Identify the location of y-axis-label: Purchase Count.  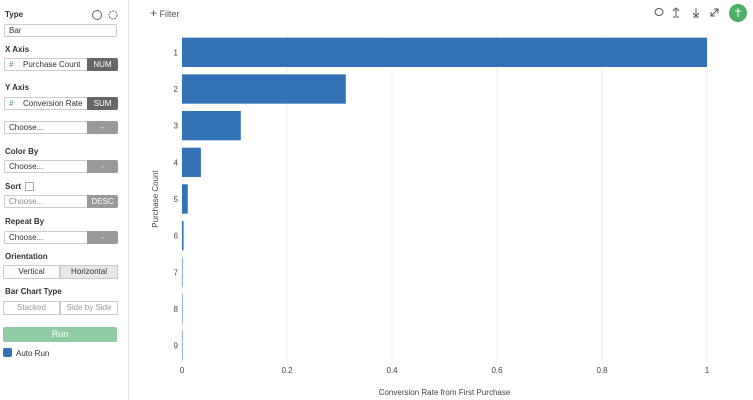
(155, 199).